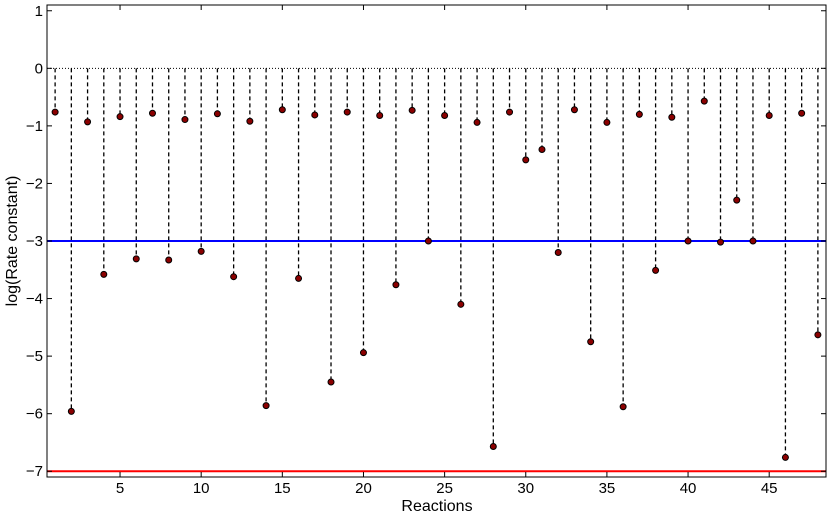 This screenshot has height=520, width=830. I want to click on y-tick-label-3: −2, so click(34, 183).